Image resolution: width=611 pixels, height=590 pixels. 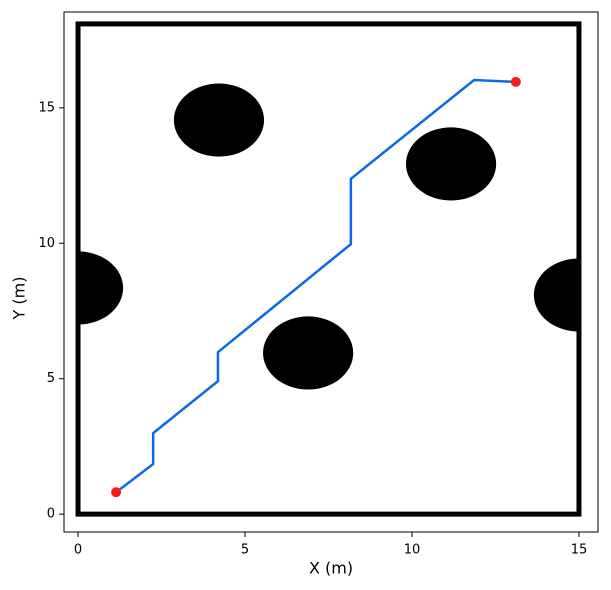 I want to click on x-tick-label: 15, so click(x=579, y=550).